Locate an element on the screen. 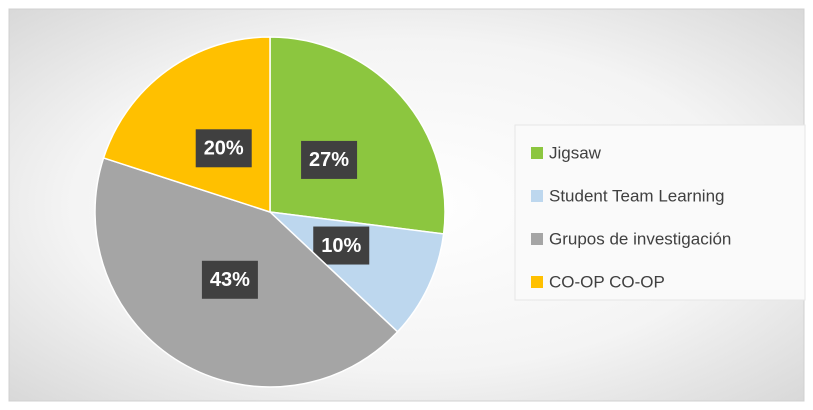  data-label: 20% is located at coordinates (224, 149).